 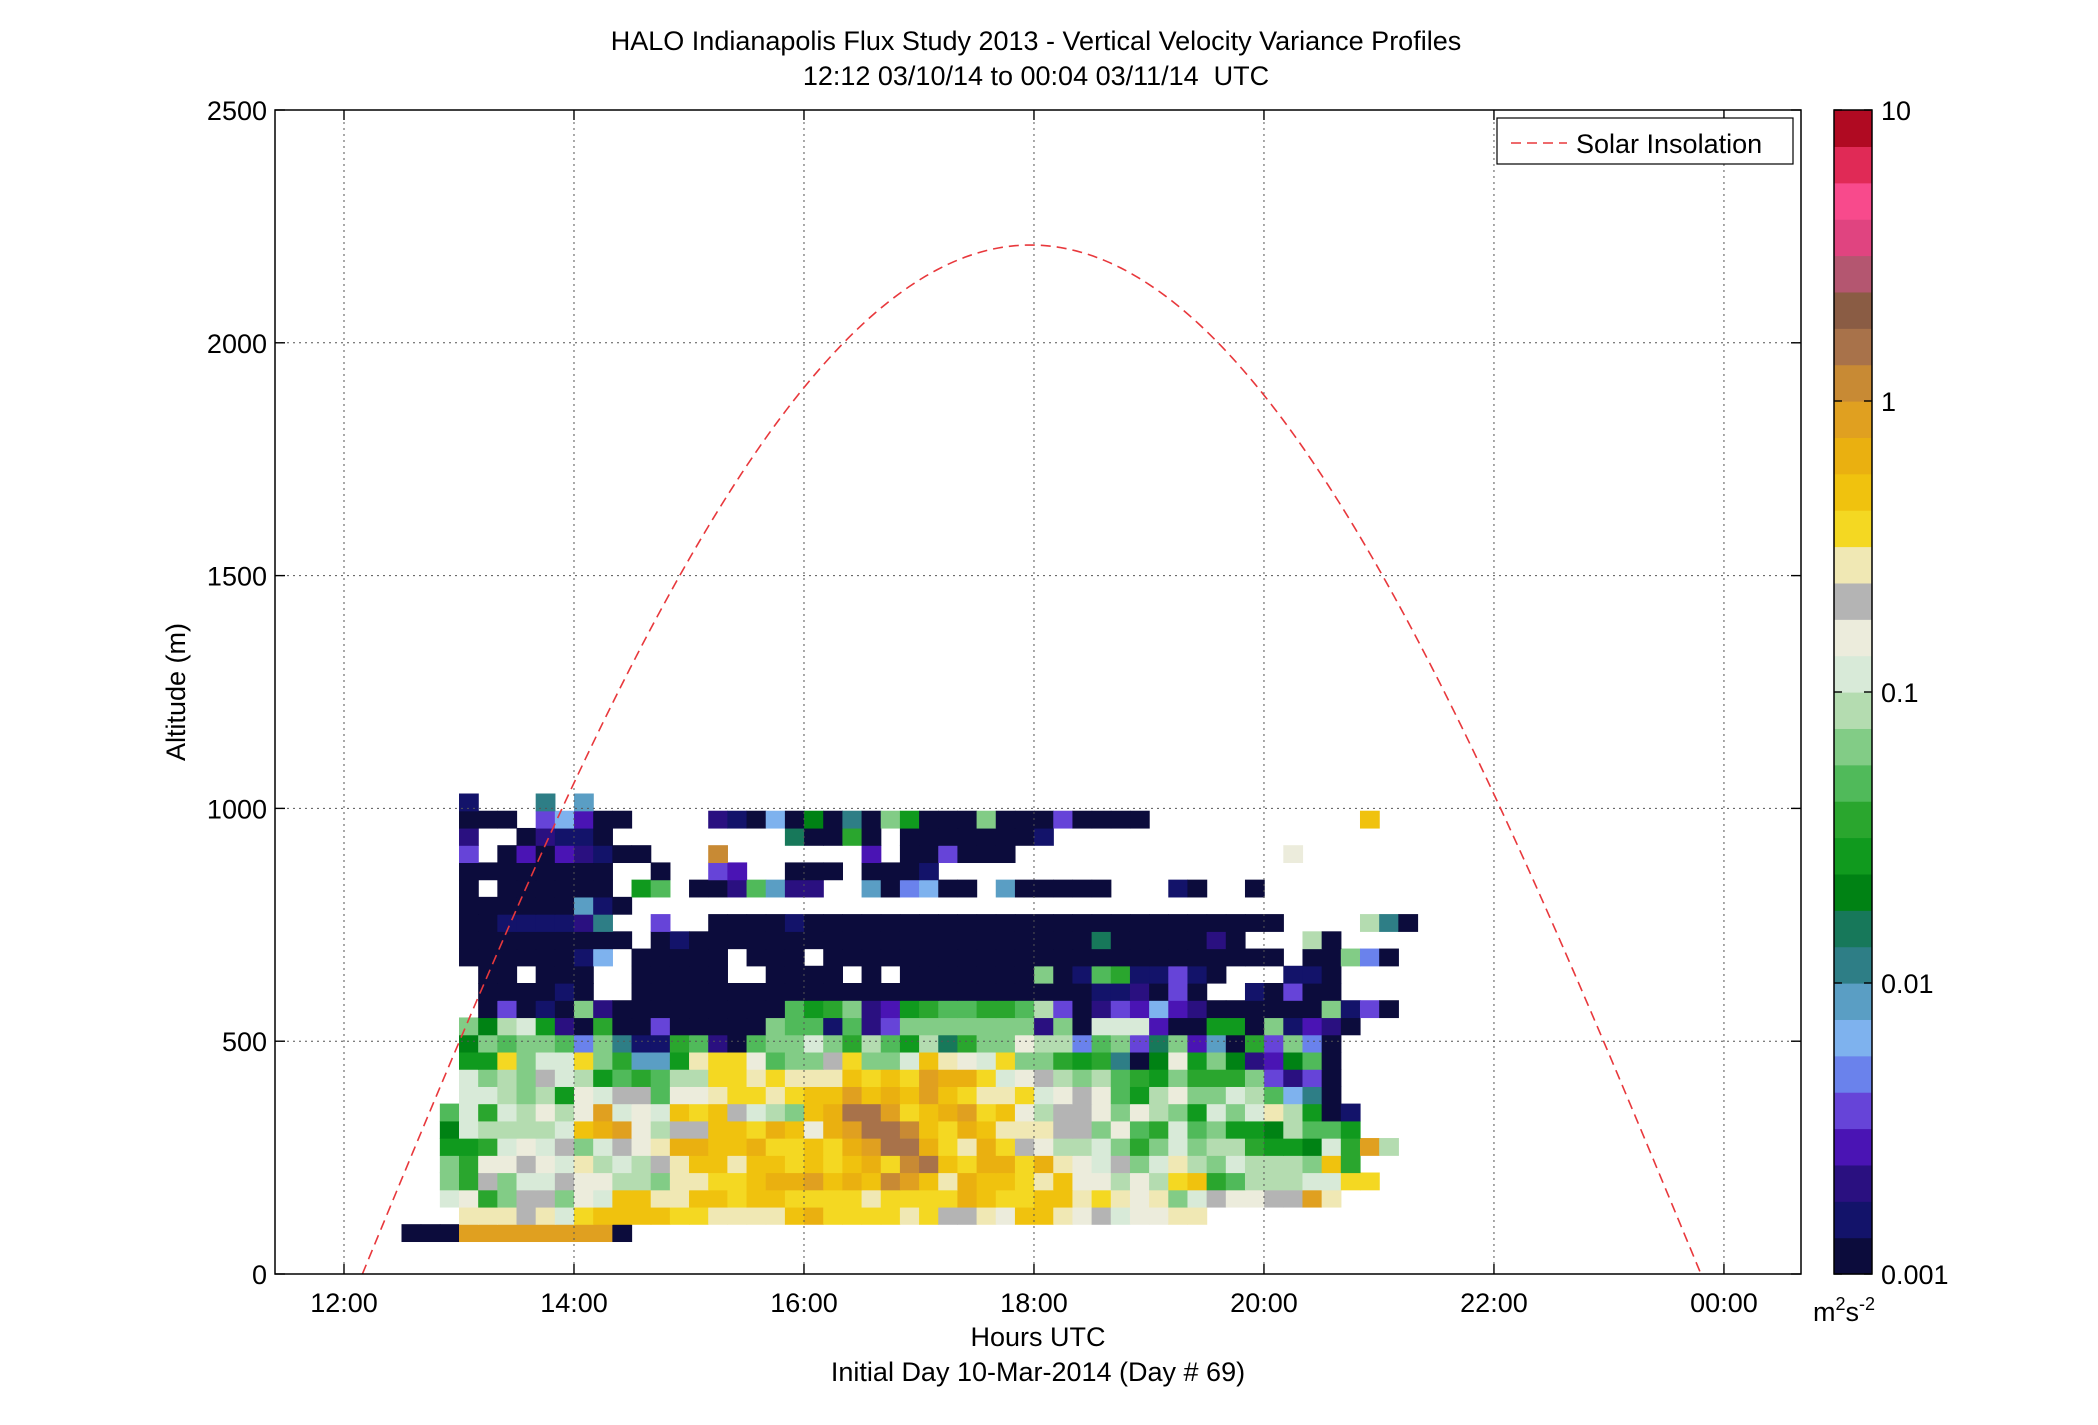 What do you see at coordinates (1853, 1220) in the screenshot?
I see `colorbar-segment` at bounding box center [1853, 1220].